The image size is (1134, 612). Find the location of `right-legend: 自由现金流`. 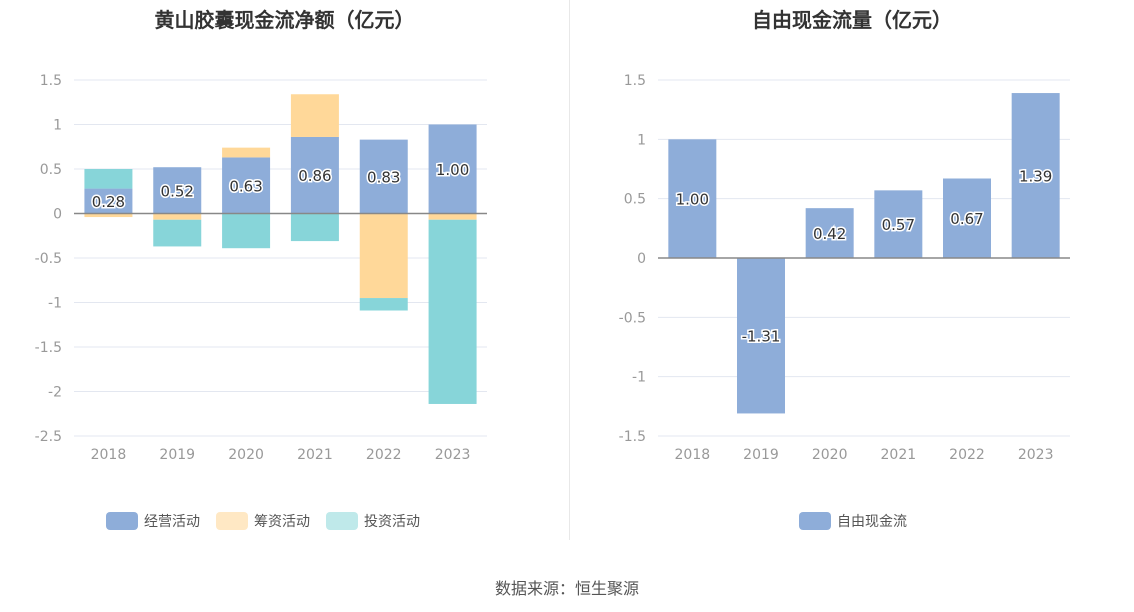

right-legend: 自由现金流 is located at coordinates (853, 521).